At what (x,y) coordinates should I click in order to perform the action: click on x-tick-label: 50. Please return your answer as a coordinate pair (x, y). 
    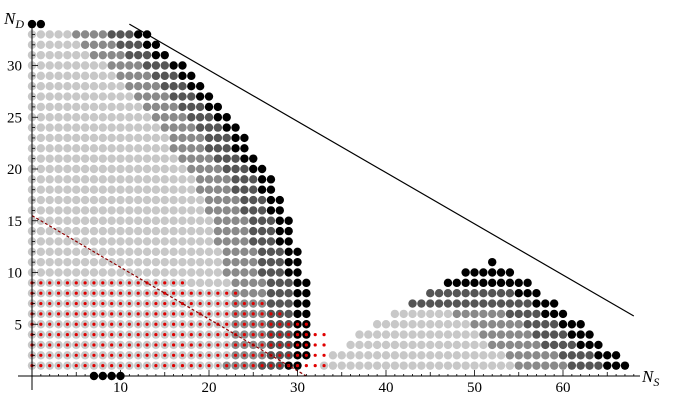
    Looking at the image, I should click on (474, 388).